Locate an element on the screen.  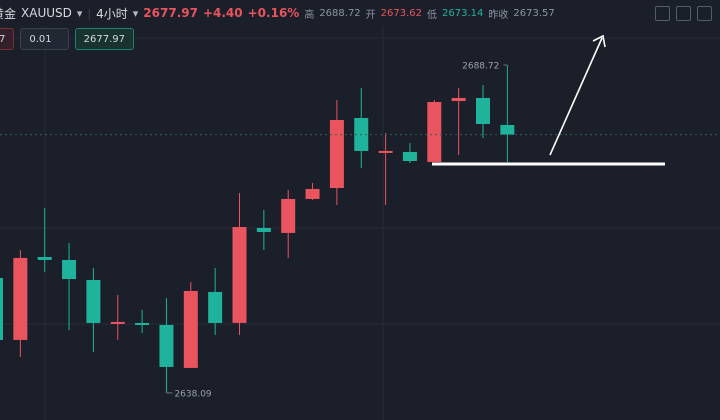
symbol-name: 黄金 is located at coordinates (8, 13).